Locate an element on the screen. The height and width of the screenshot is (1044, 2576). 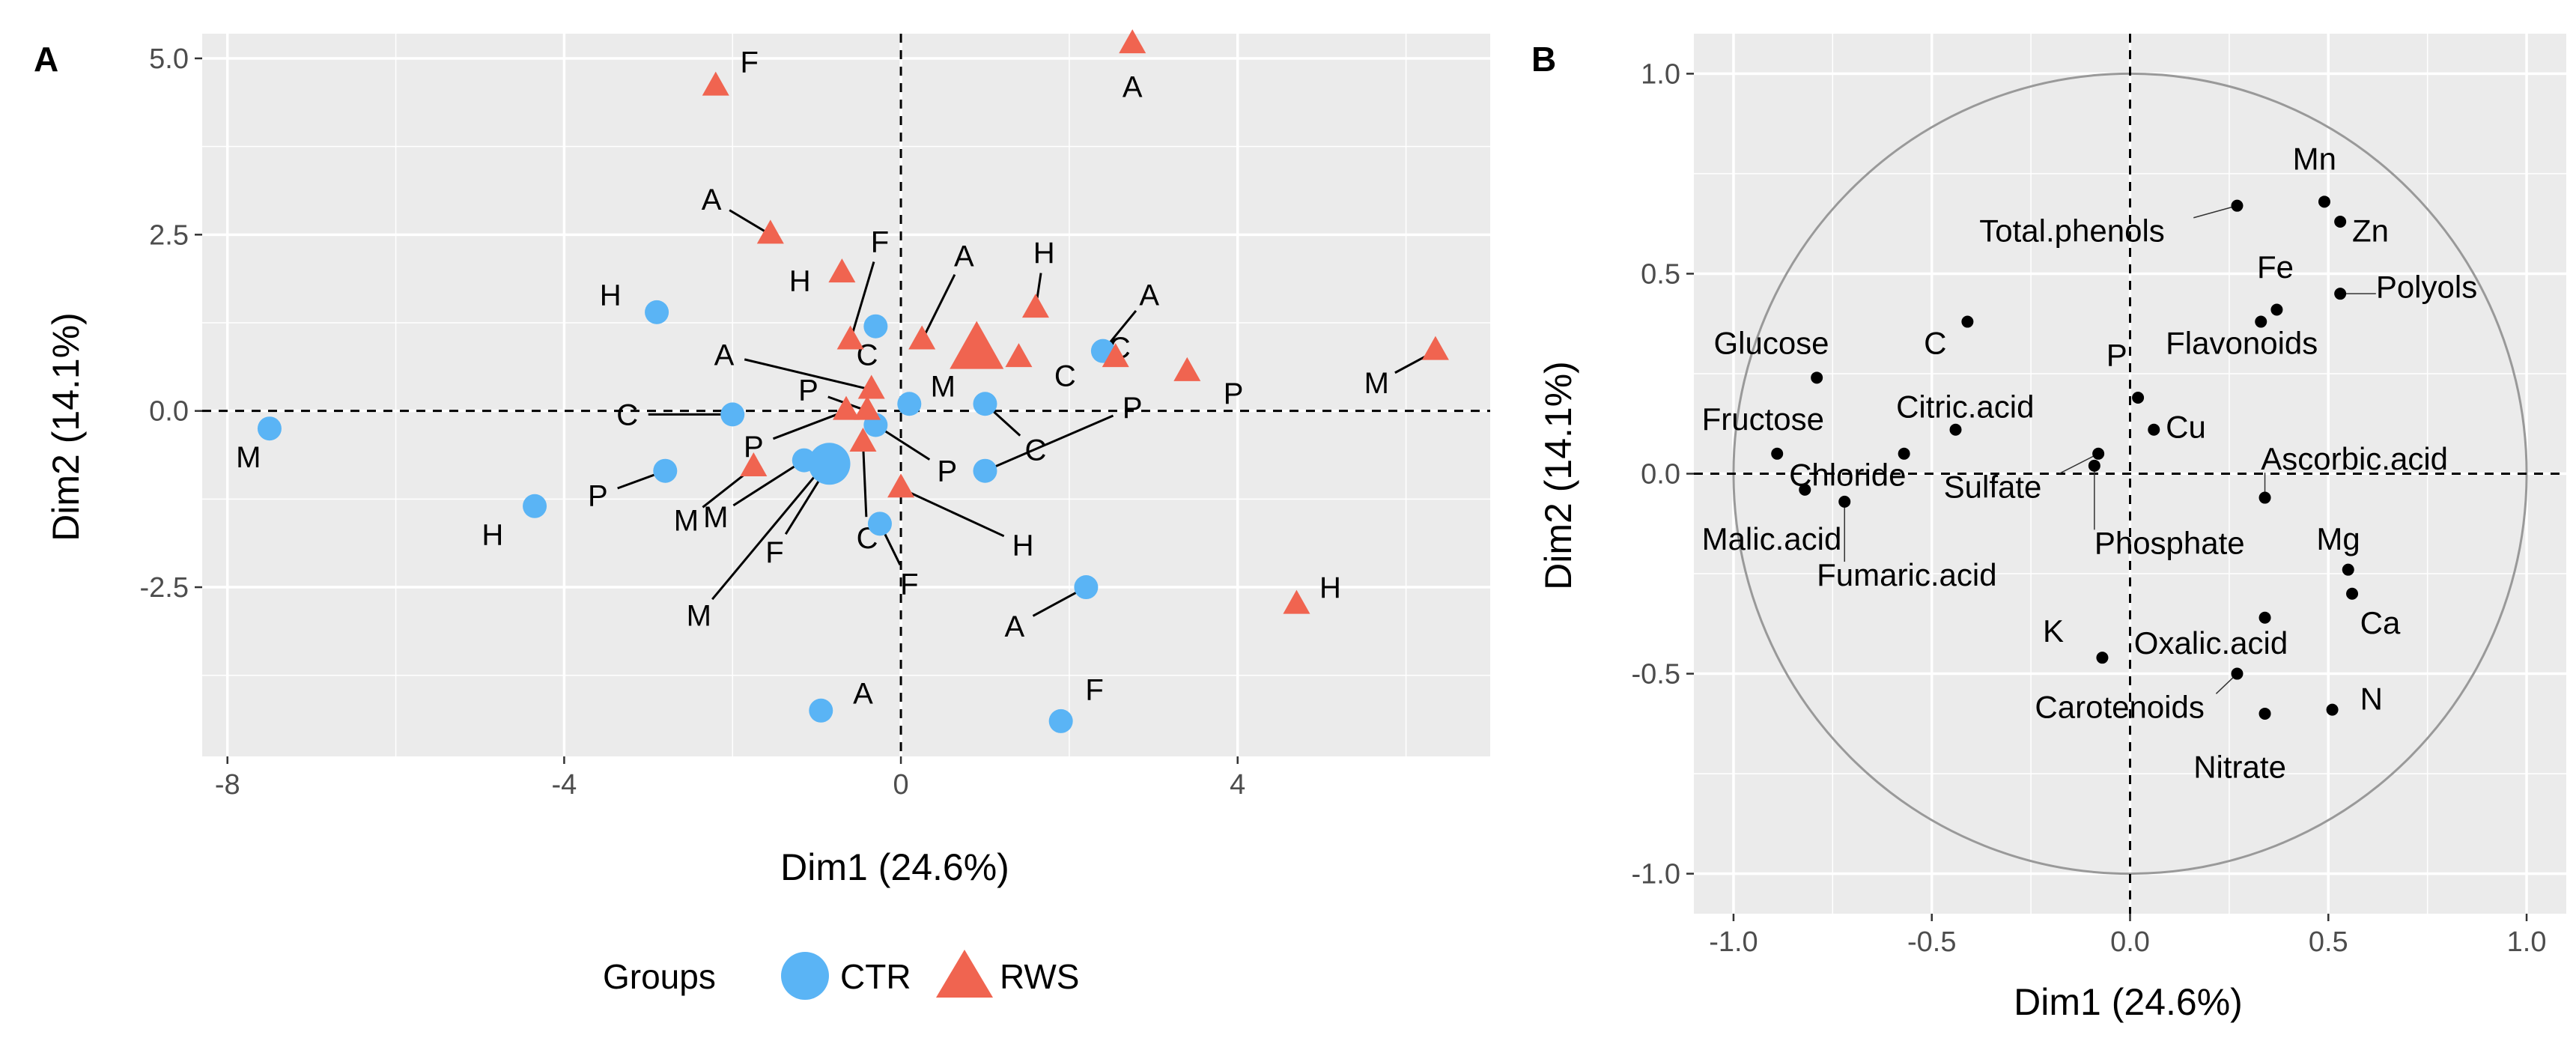
variable-label: C is located at coordinates (1935, 342).